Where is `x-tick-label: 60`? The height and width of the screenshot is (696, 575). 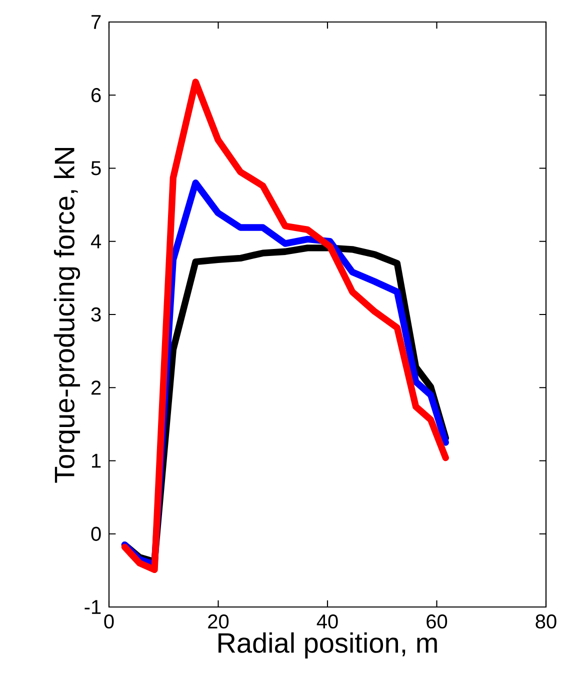
x-tick-label: 60 is located at coordinates (437, 621).